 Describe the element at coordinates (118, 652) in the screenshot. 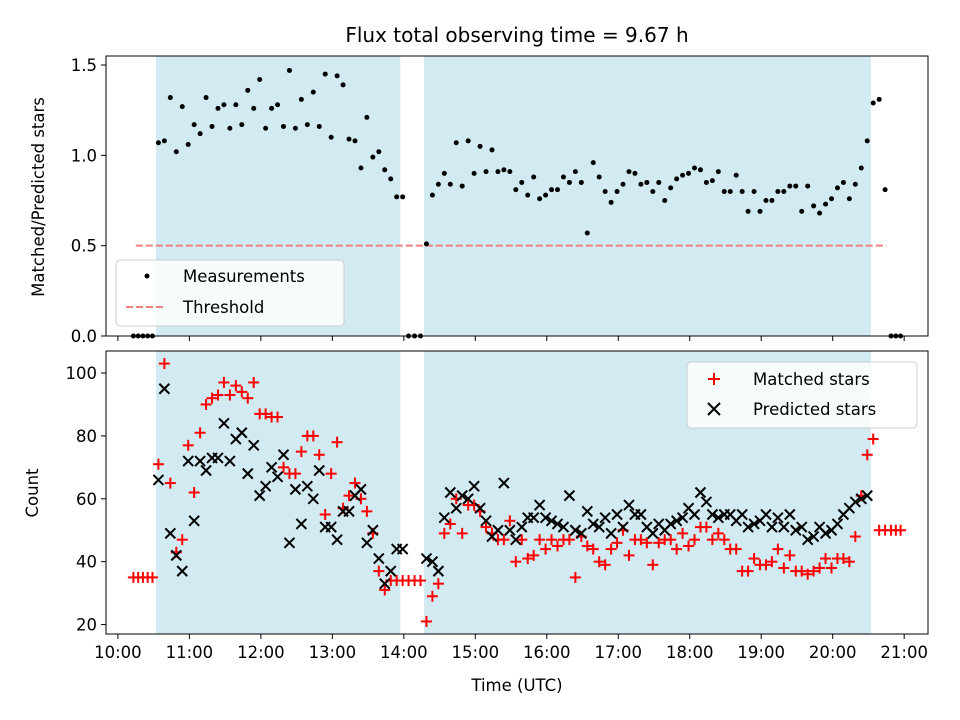

I see `x-tick-label: 10:00` at that location.